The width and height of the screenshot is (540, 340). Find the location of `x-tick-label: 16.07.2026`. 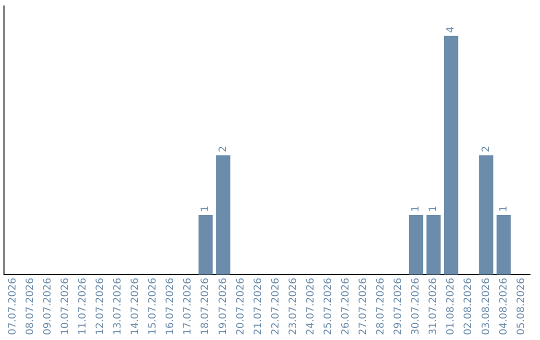

x-tick-label: 16.07.2026 is located at coordinates (170, 307).